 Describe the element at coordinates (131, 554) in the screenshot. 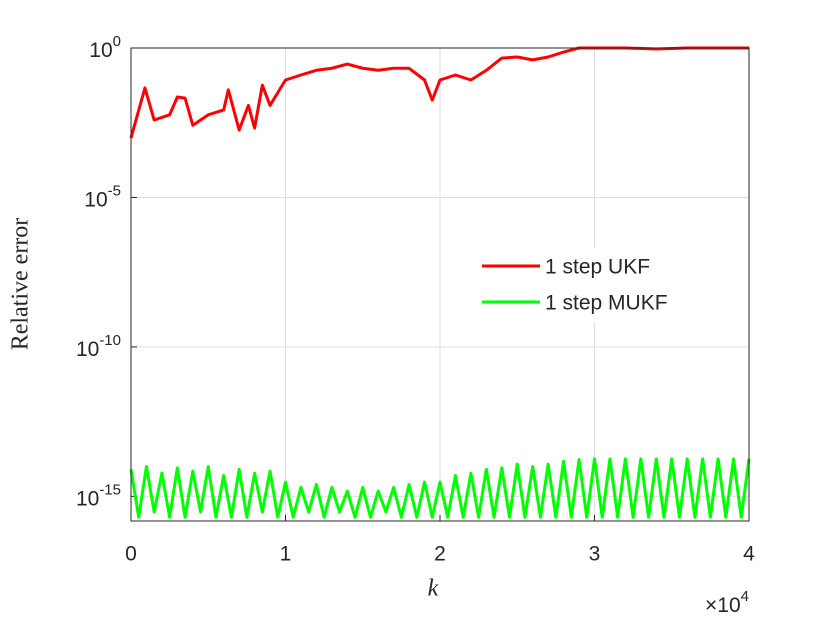

I see `x-tick-label: 0` at that location.